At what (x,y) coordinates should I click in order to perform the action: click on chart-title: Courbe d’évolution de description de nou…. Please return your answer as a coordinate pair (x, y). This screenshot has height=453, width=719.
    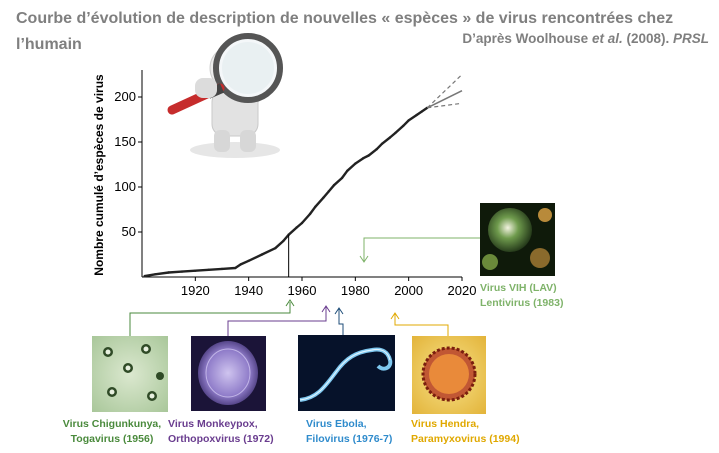
    Looking at the image, I should click on (345, 31).